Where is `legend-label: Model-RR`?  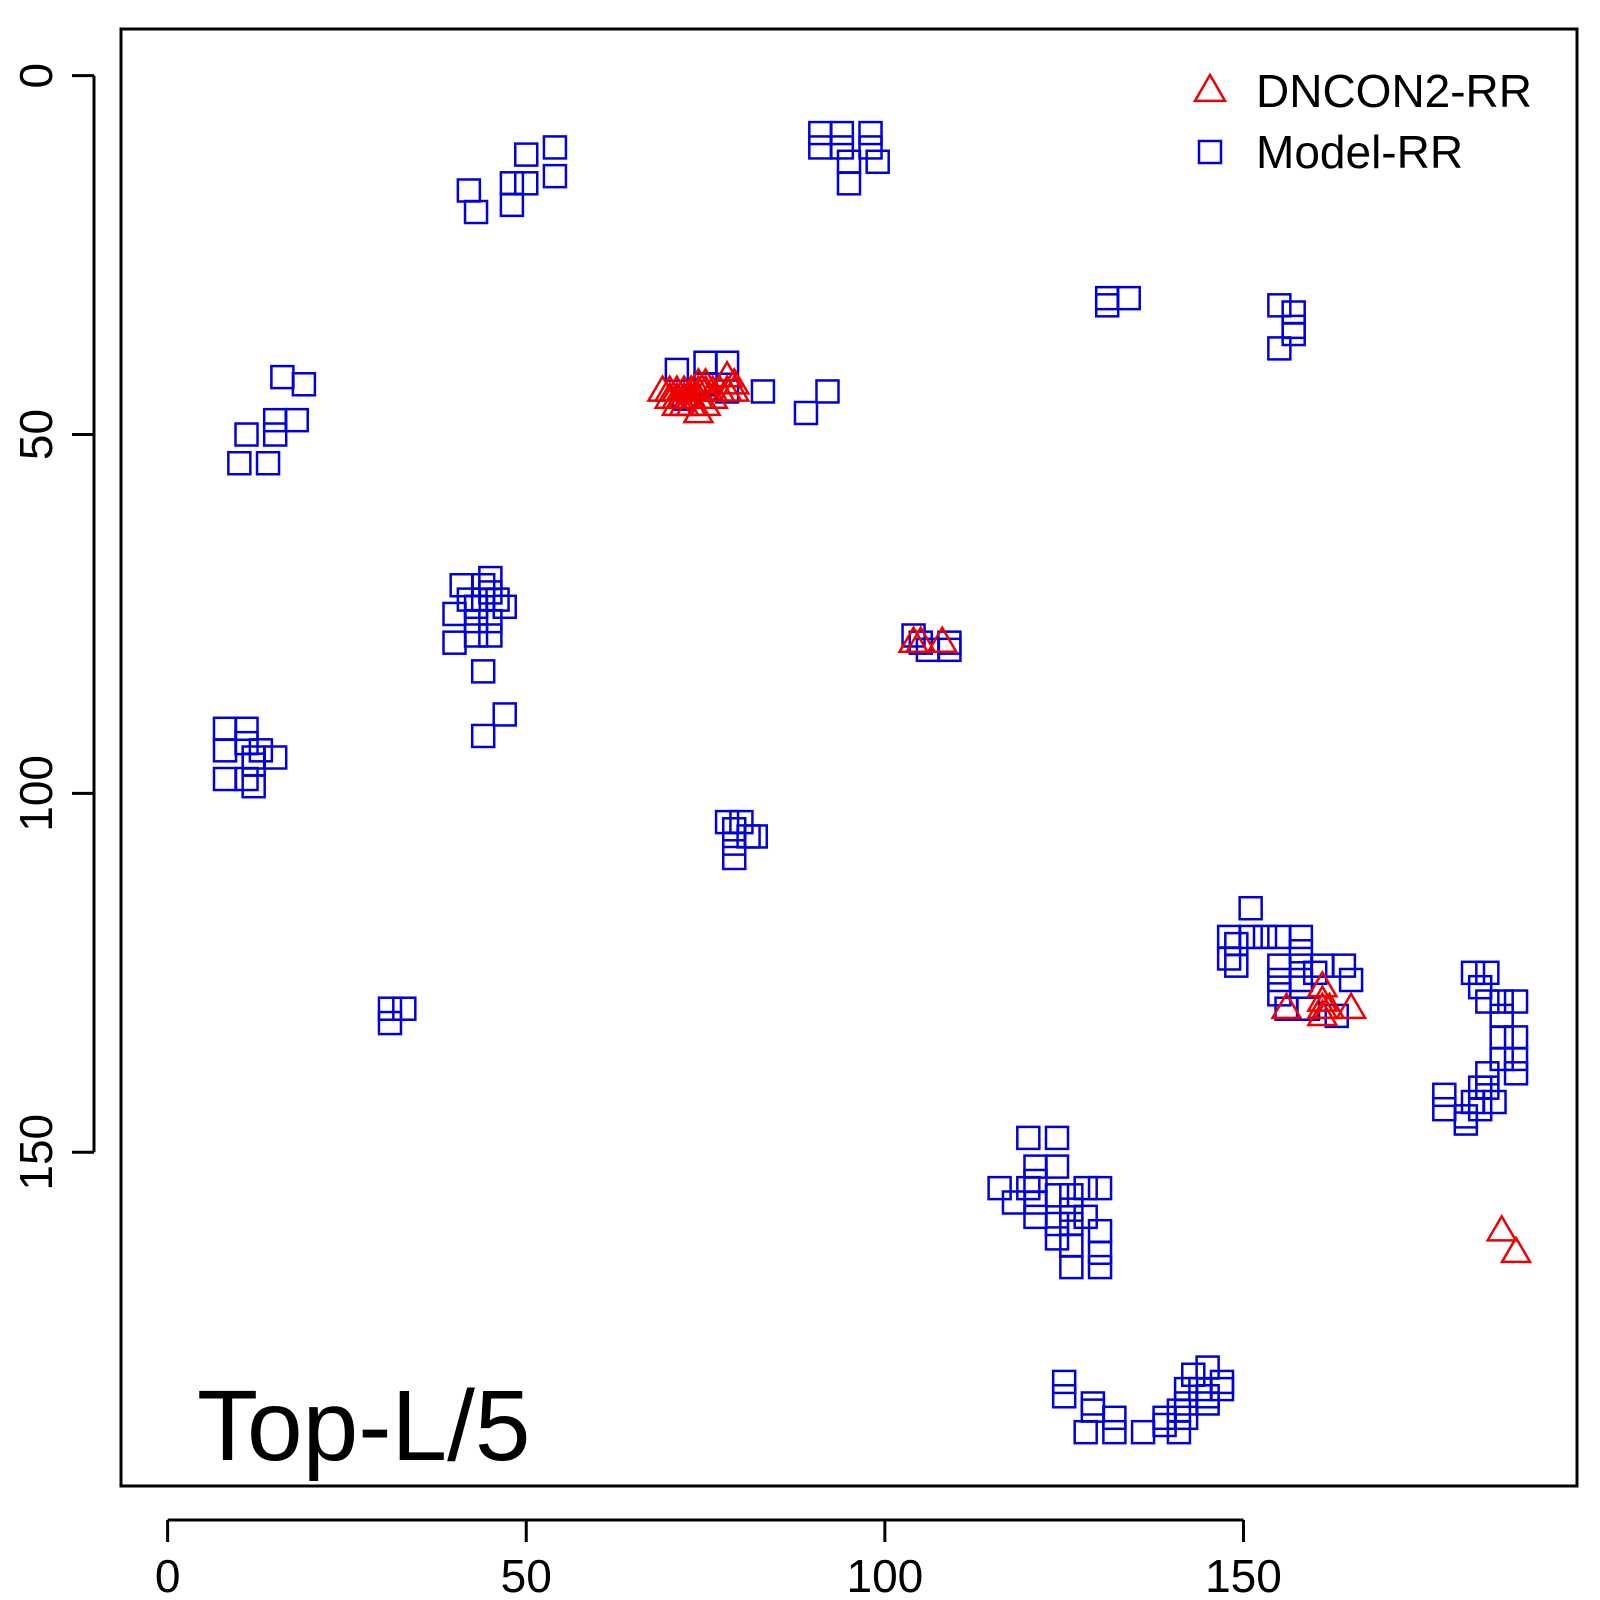 legend-label: Model-RR is located at coordinates (1359, 152).